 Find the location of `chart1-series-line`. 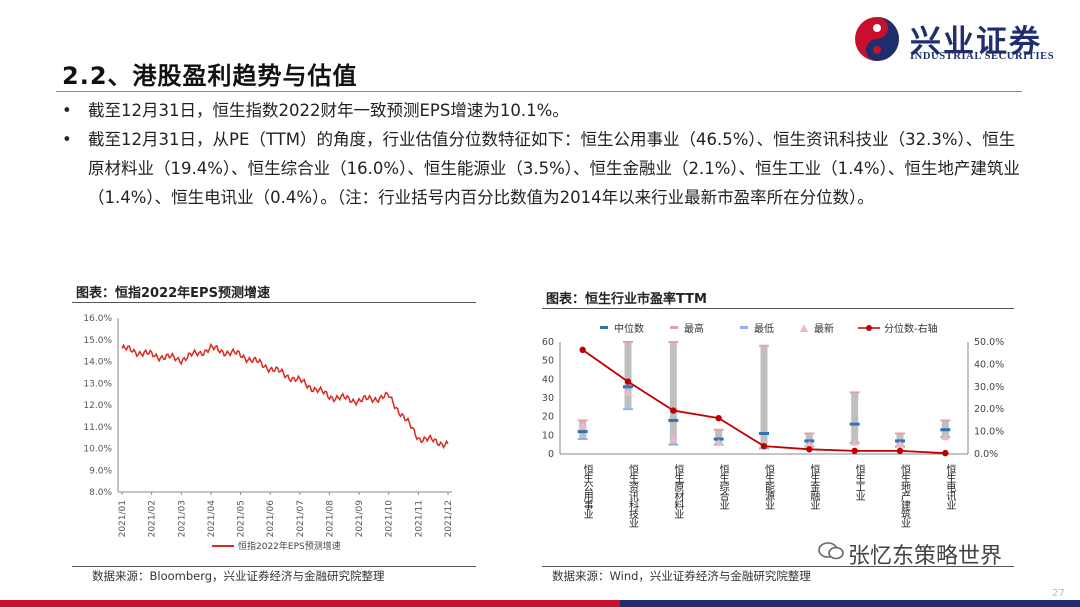

chart1-series-line is located at coordinates (285, 396).